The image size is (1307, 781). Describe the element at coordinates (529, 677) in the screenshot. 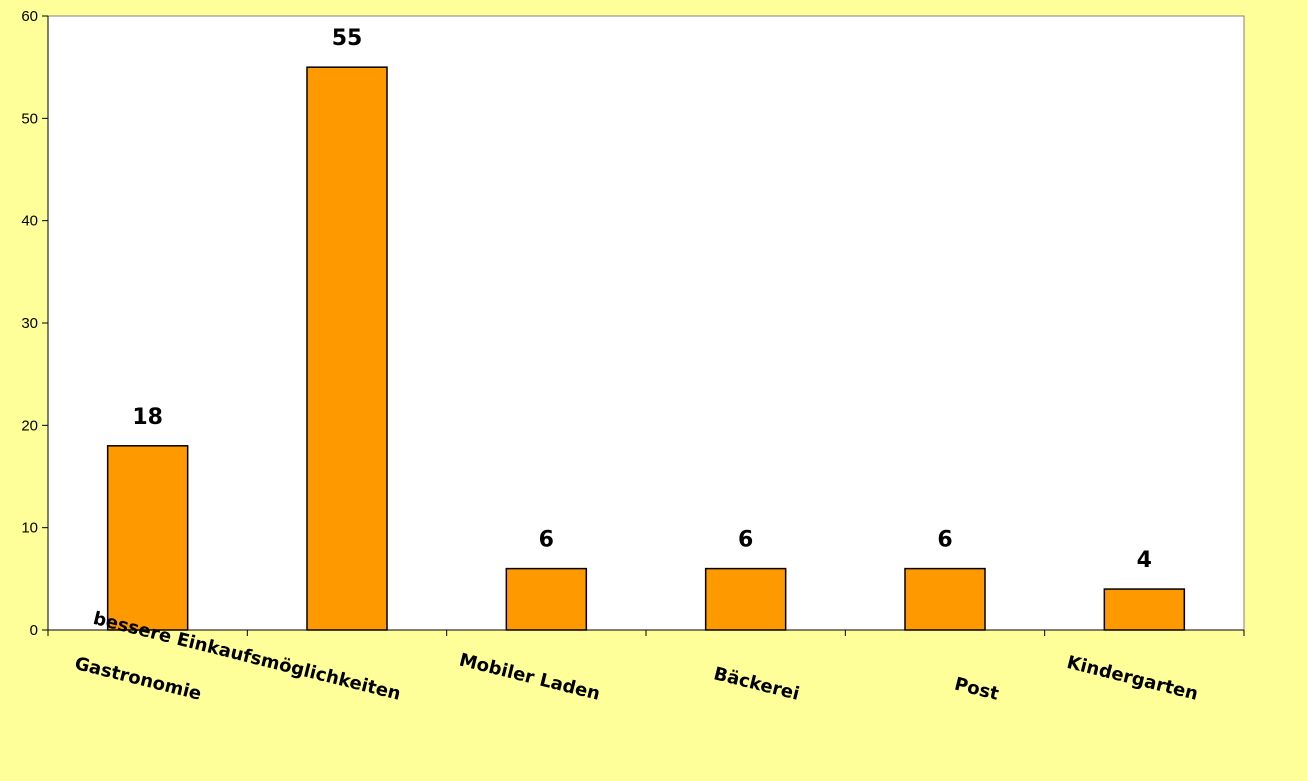

I see `category-label: Mobiler Laden` at that location.